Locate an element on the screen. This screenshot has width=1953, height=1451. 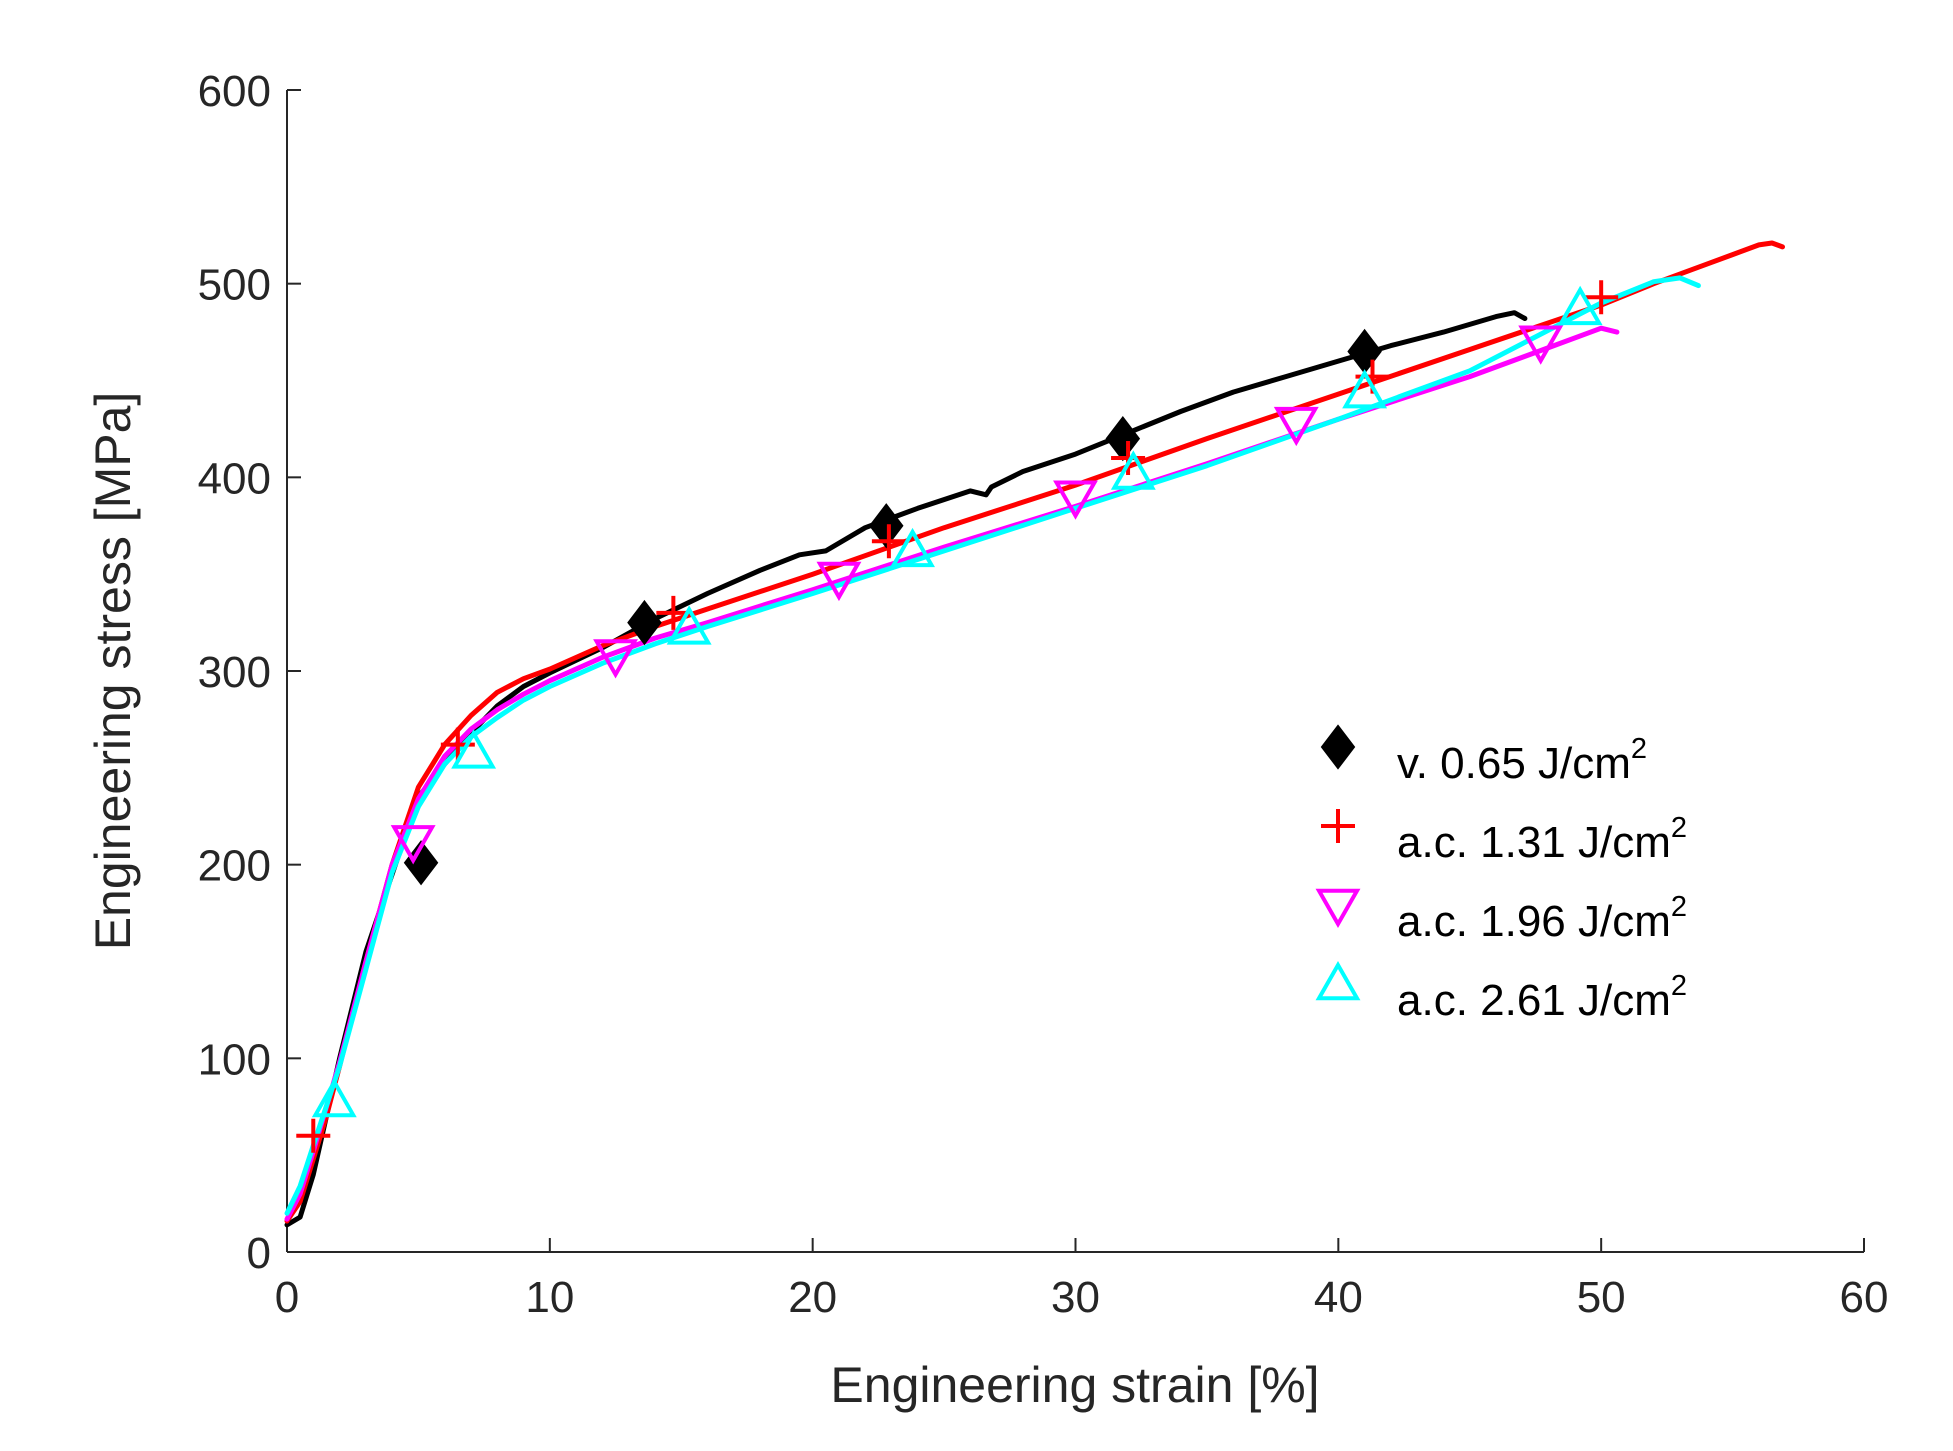
legend-label-1: a.c. 1.31 J/cm2 is located at coordinates (1542, 839).